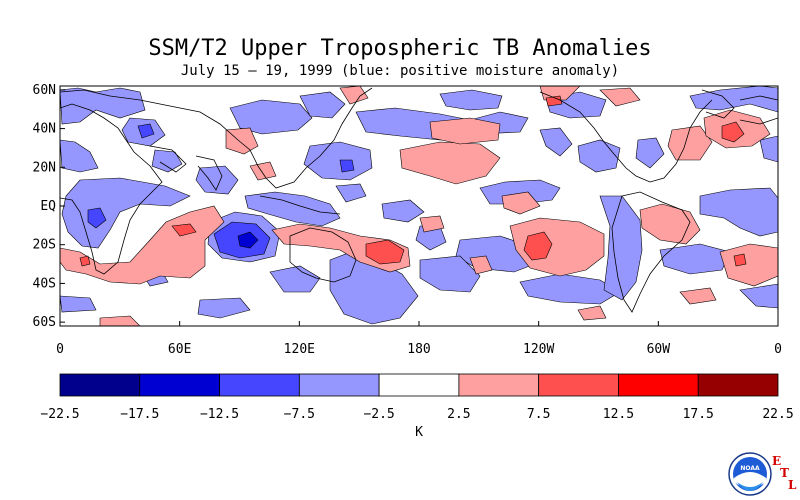  What do you see at coordinates (300, 205) in the screenshot?
I see `indonesia-coast` at bounding box center [300, 205].